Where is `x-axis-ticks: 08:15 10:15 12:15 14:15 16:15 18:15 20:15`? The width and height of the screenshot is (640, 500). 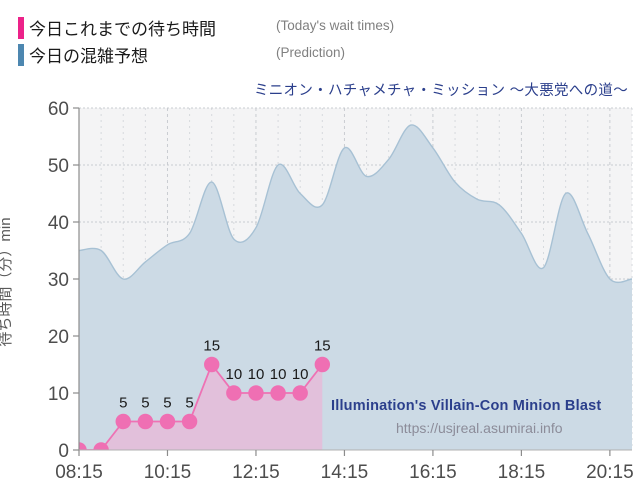
x-axis-ticks: 08:15 10:15 12:15 14:15 16:15 18:15 20:15 is located at coordinates (344, 466).